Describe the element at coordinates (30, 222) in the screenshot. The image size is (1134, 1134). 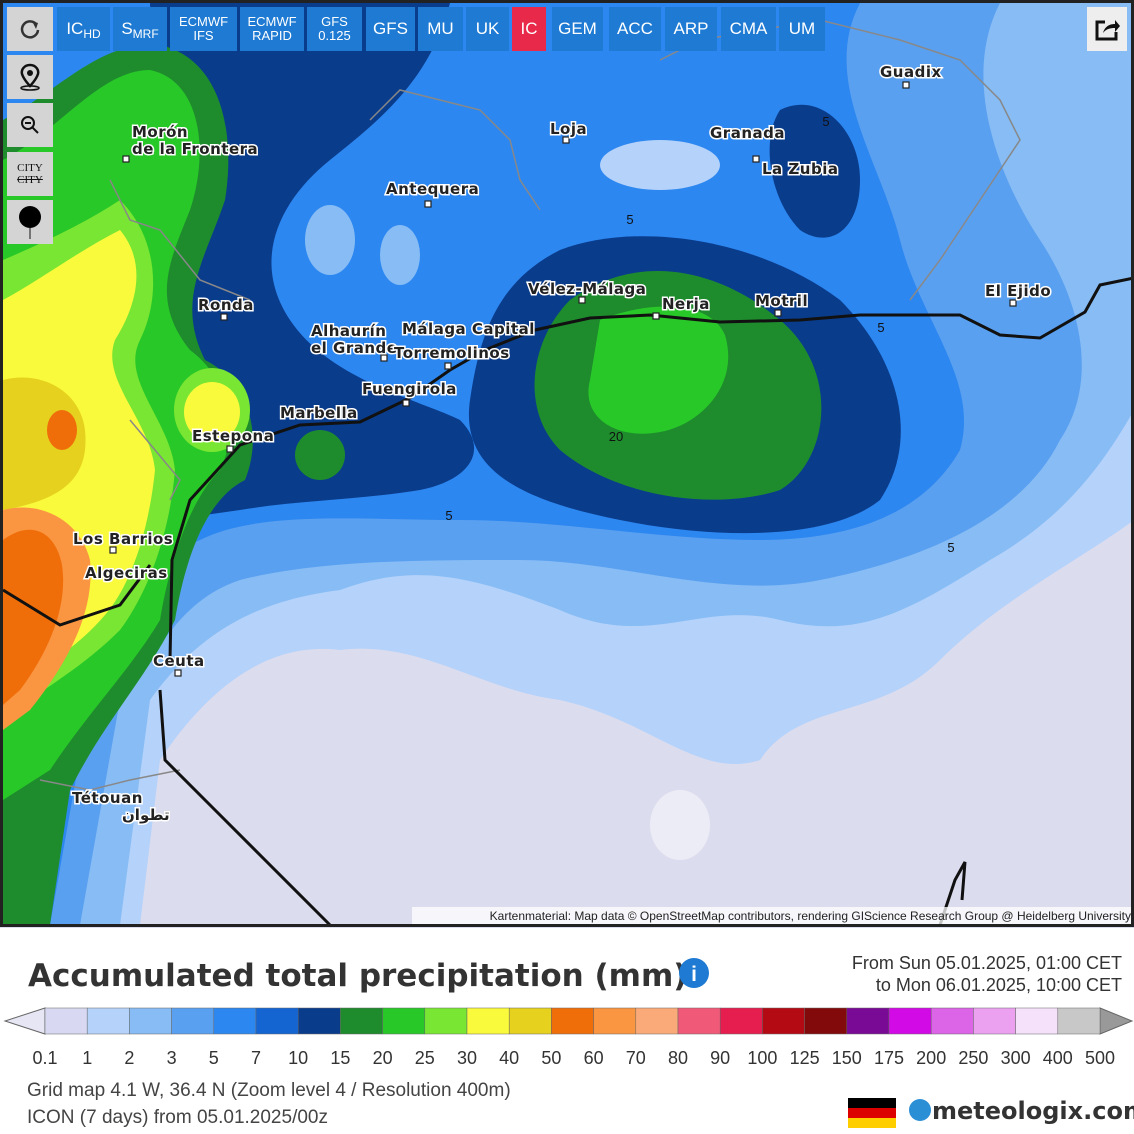
I see `marker-button` at that location.